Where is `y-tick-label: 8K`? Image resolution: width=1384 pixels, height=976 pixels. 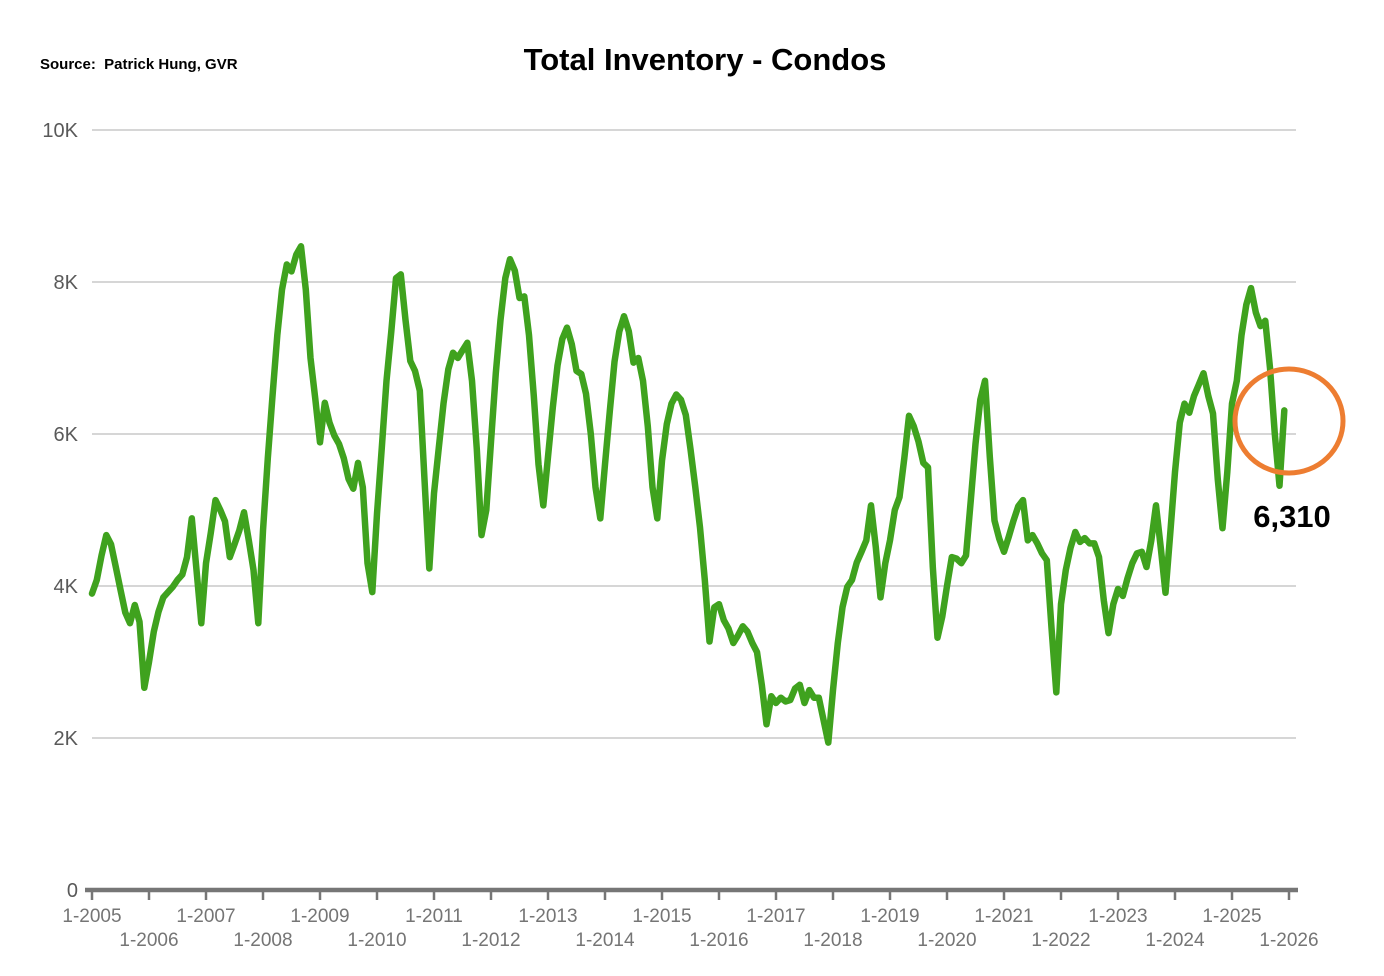 y-tick-label: 8K is located at coordinates (66, 283).